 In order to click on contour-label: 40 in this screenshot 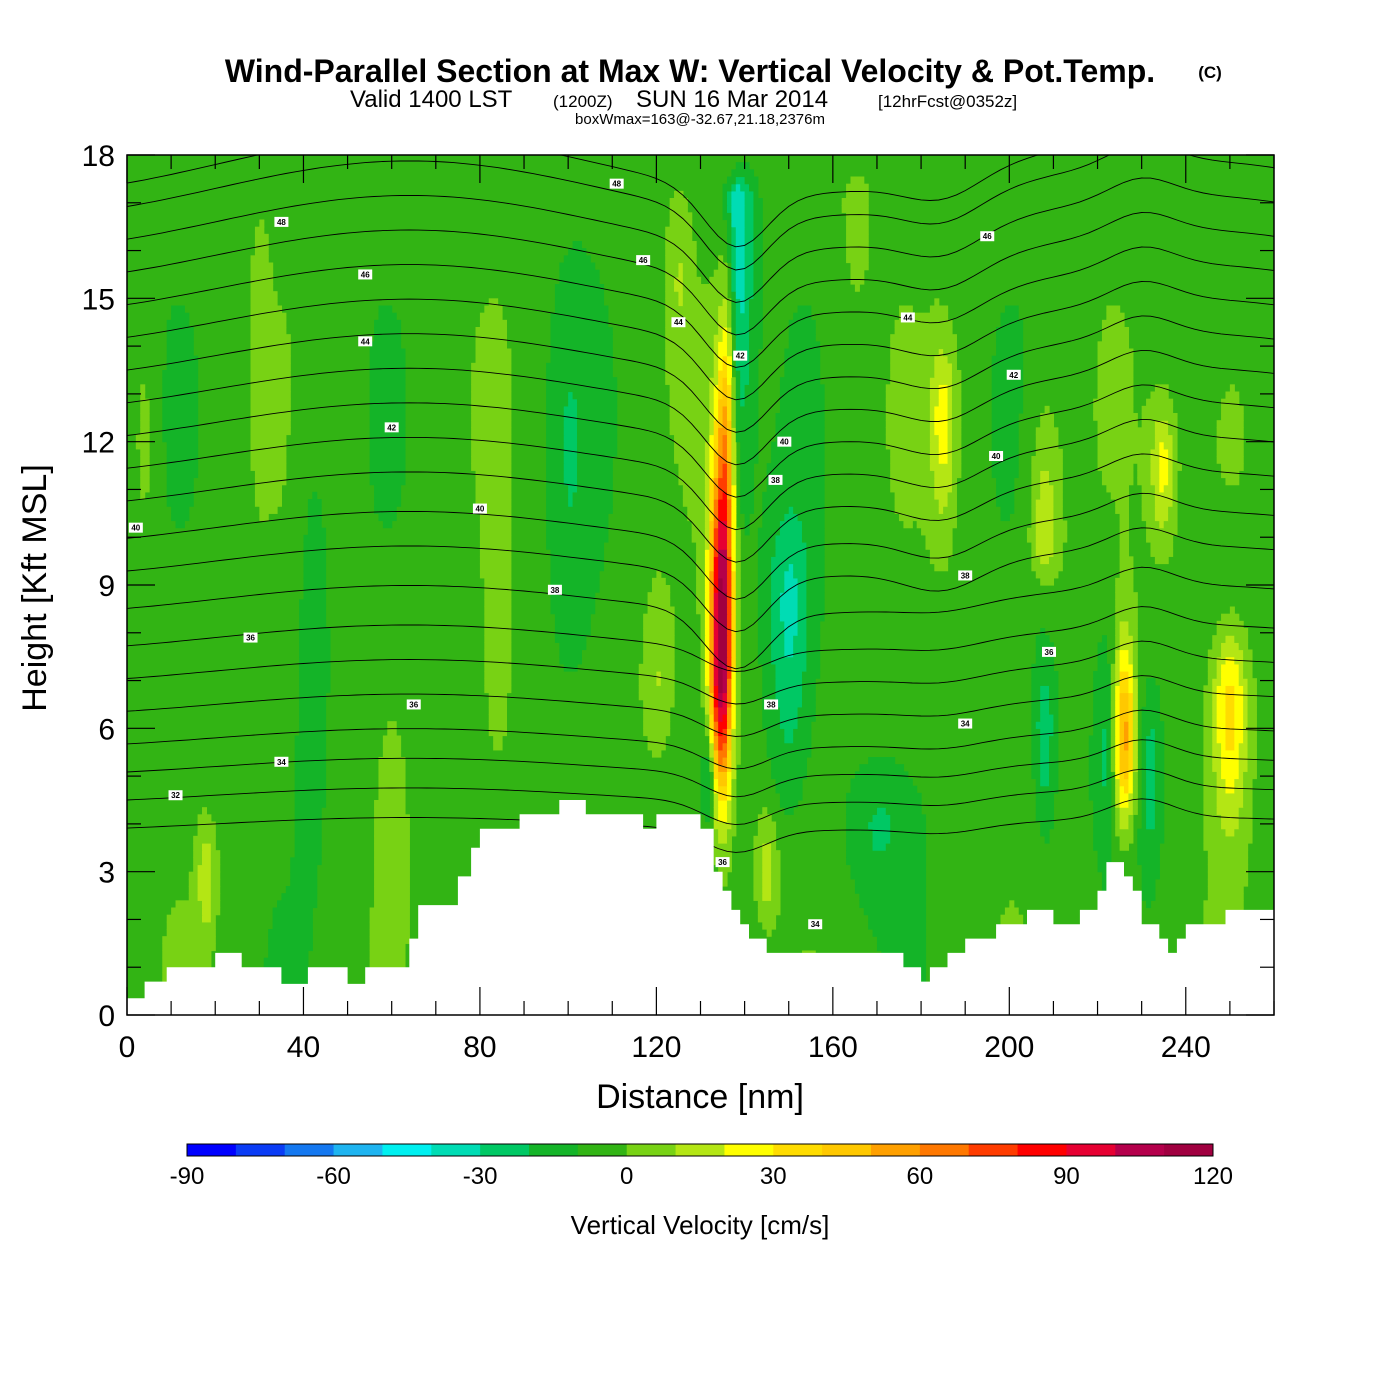, I will do `click(784, 442)`.